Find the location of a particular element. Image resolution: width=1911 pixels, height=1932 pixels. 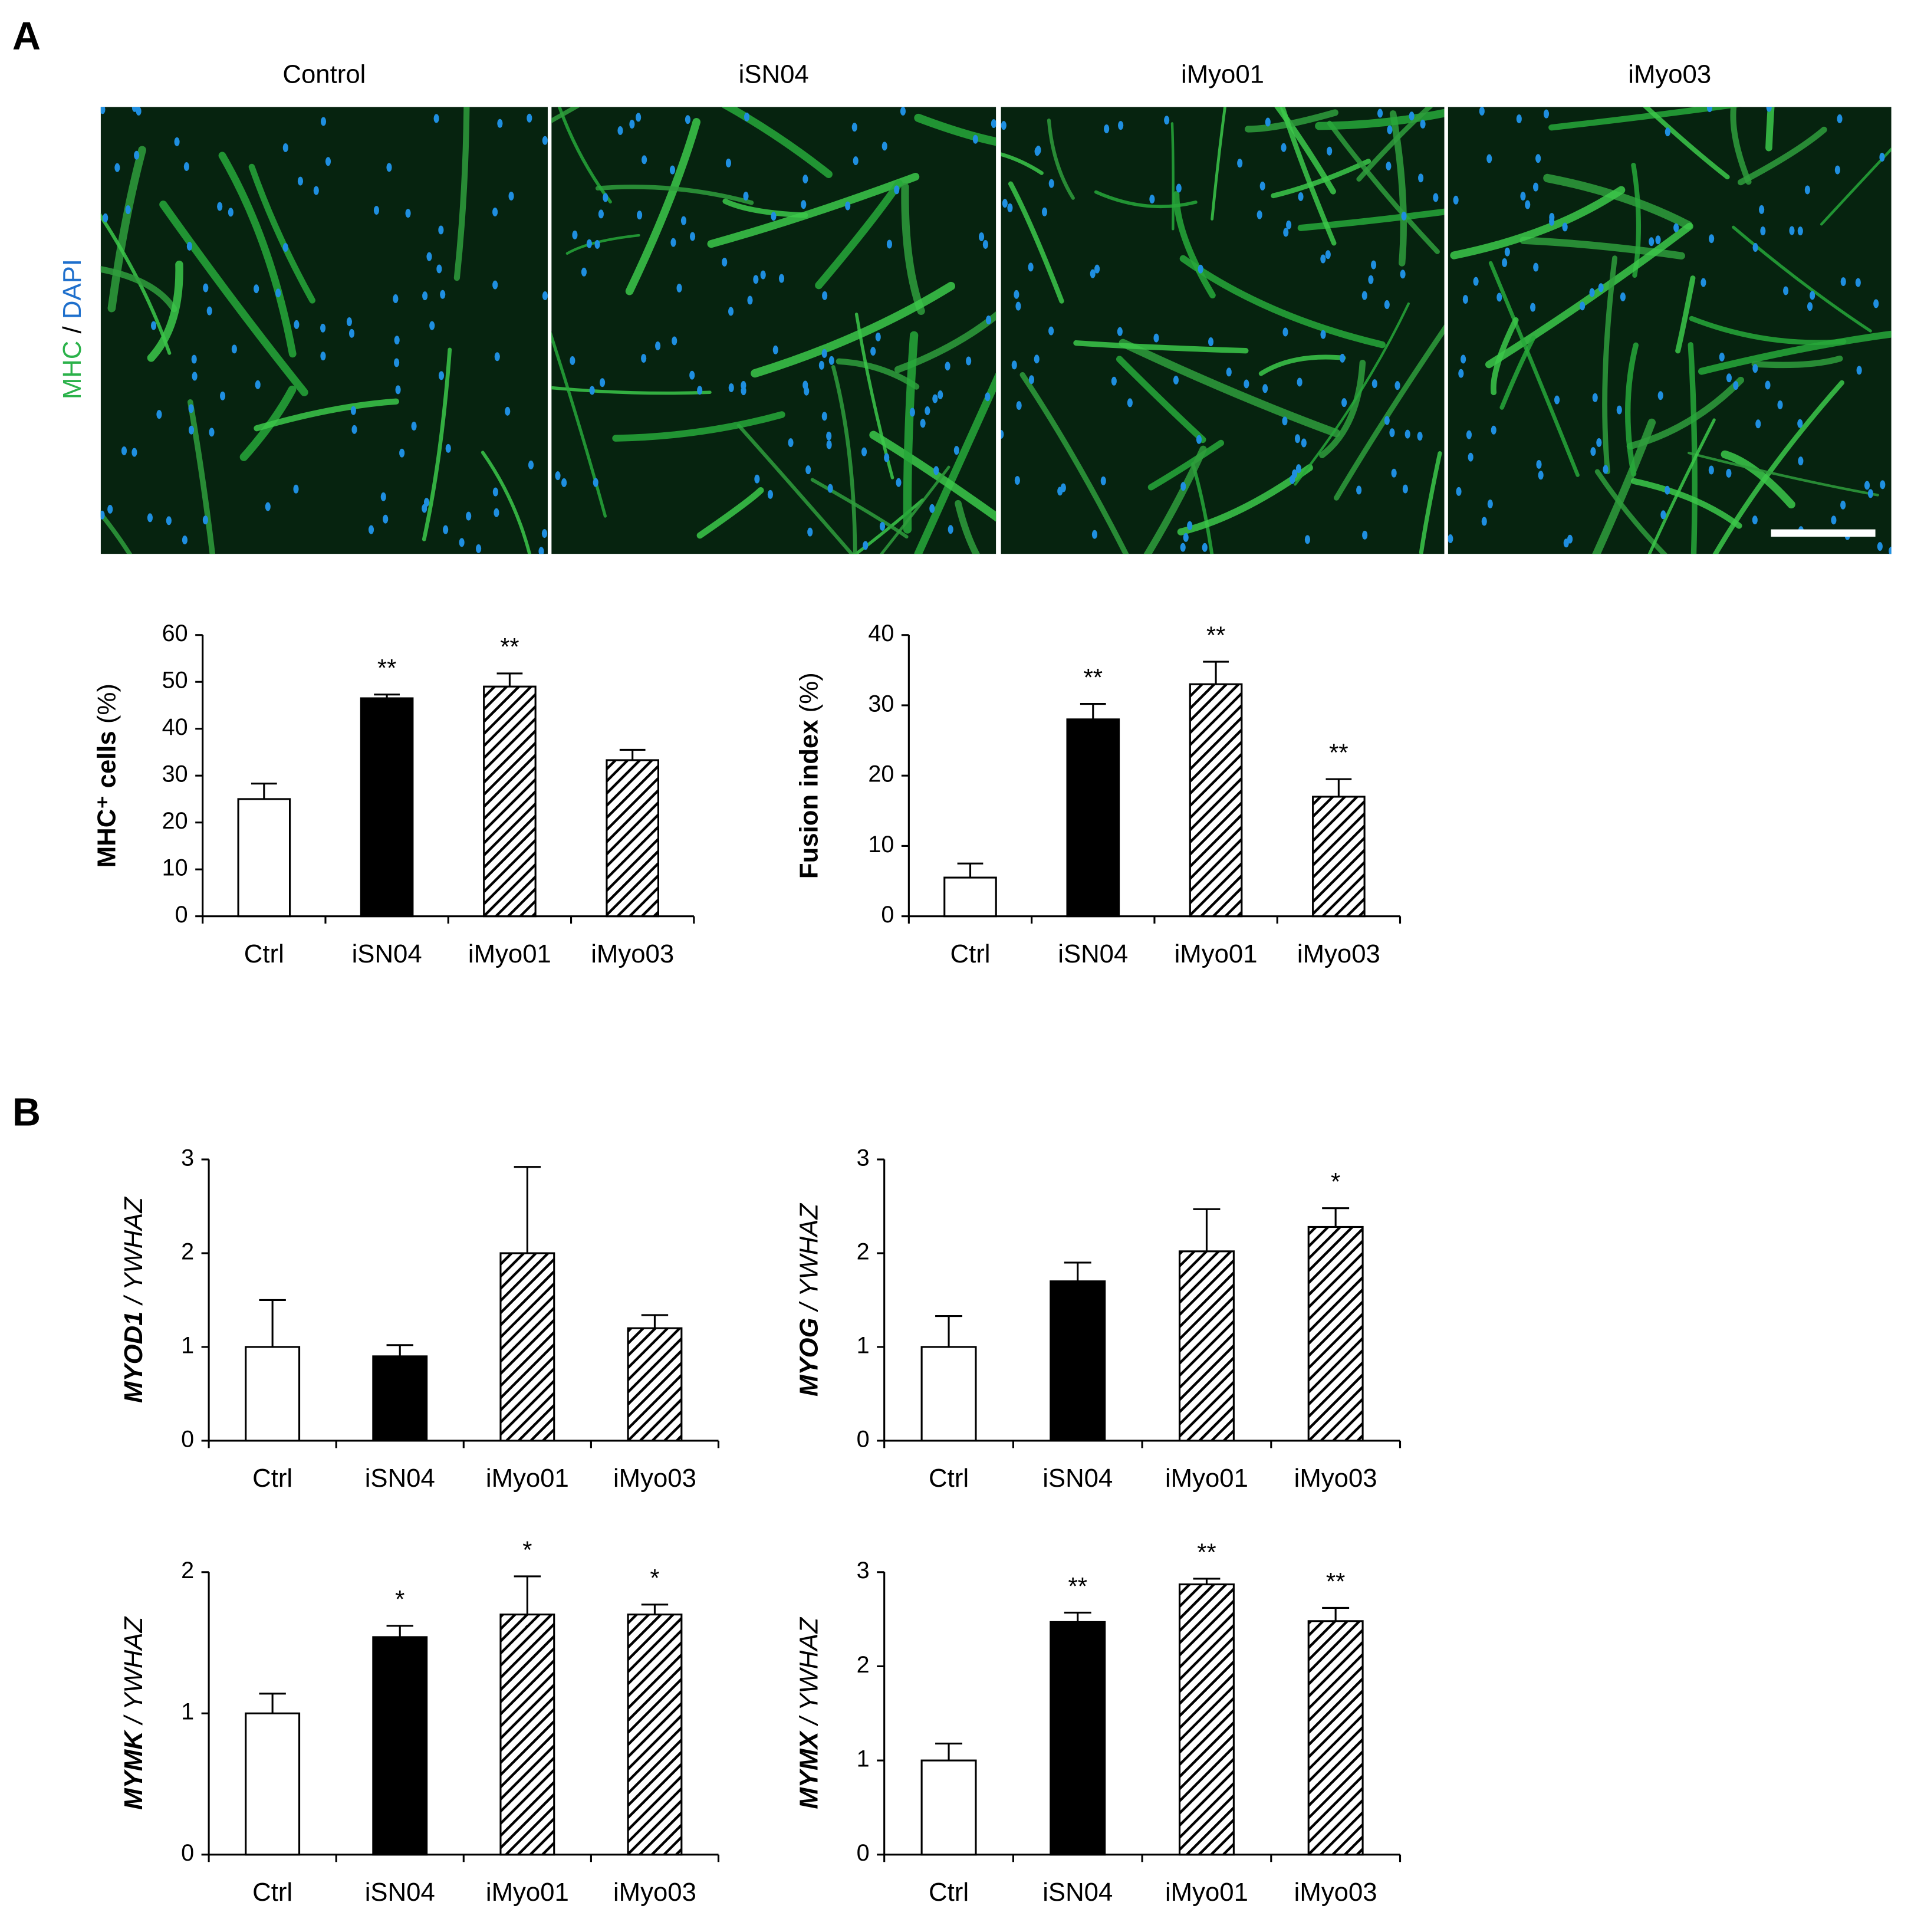

stain-sep: / is located at coordinates (72, 330).